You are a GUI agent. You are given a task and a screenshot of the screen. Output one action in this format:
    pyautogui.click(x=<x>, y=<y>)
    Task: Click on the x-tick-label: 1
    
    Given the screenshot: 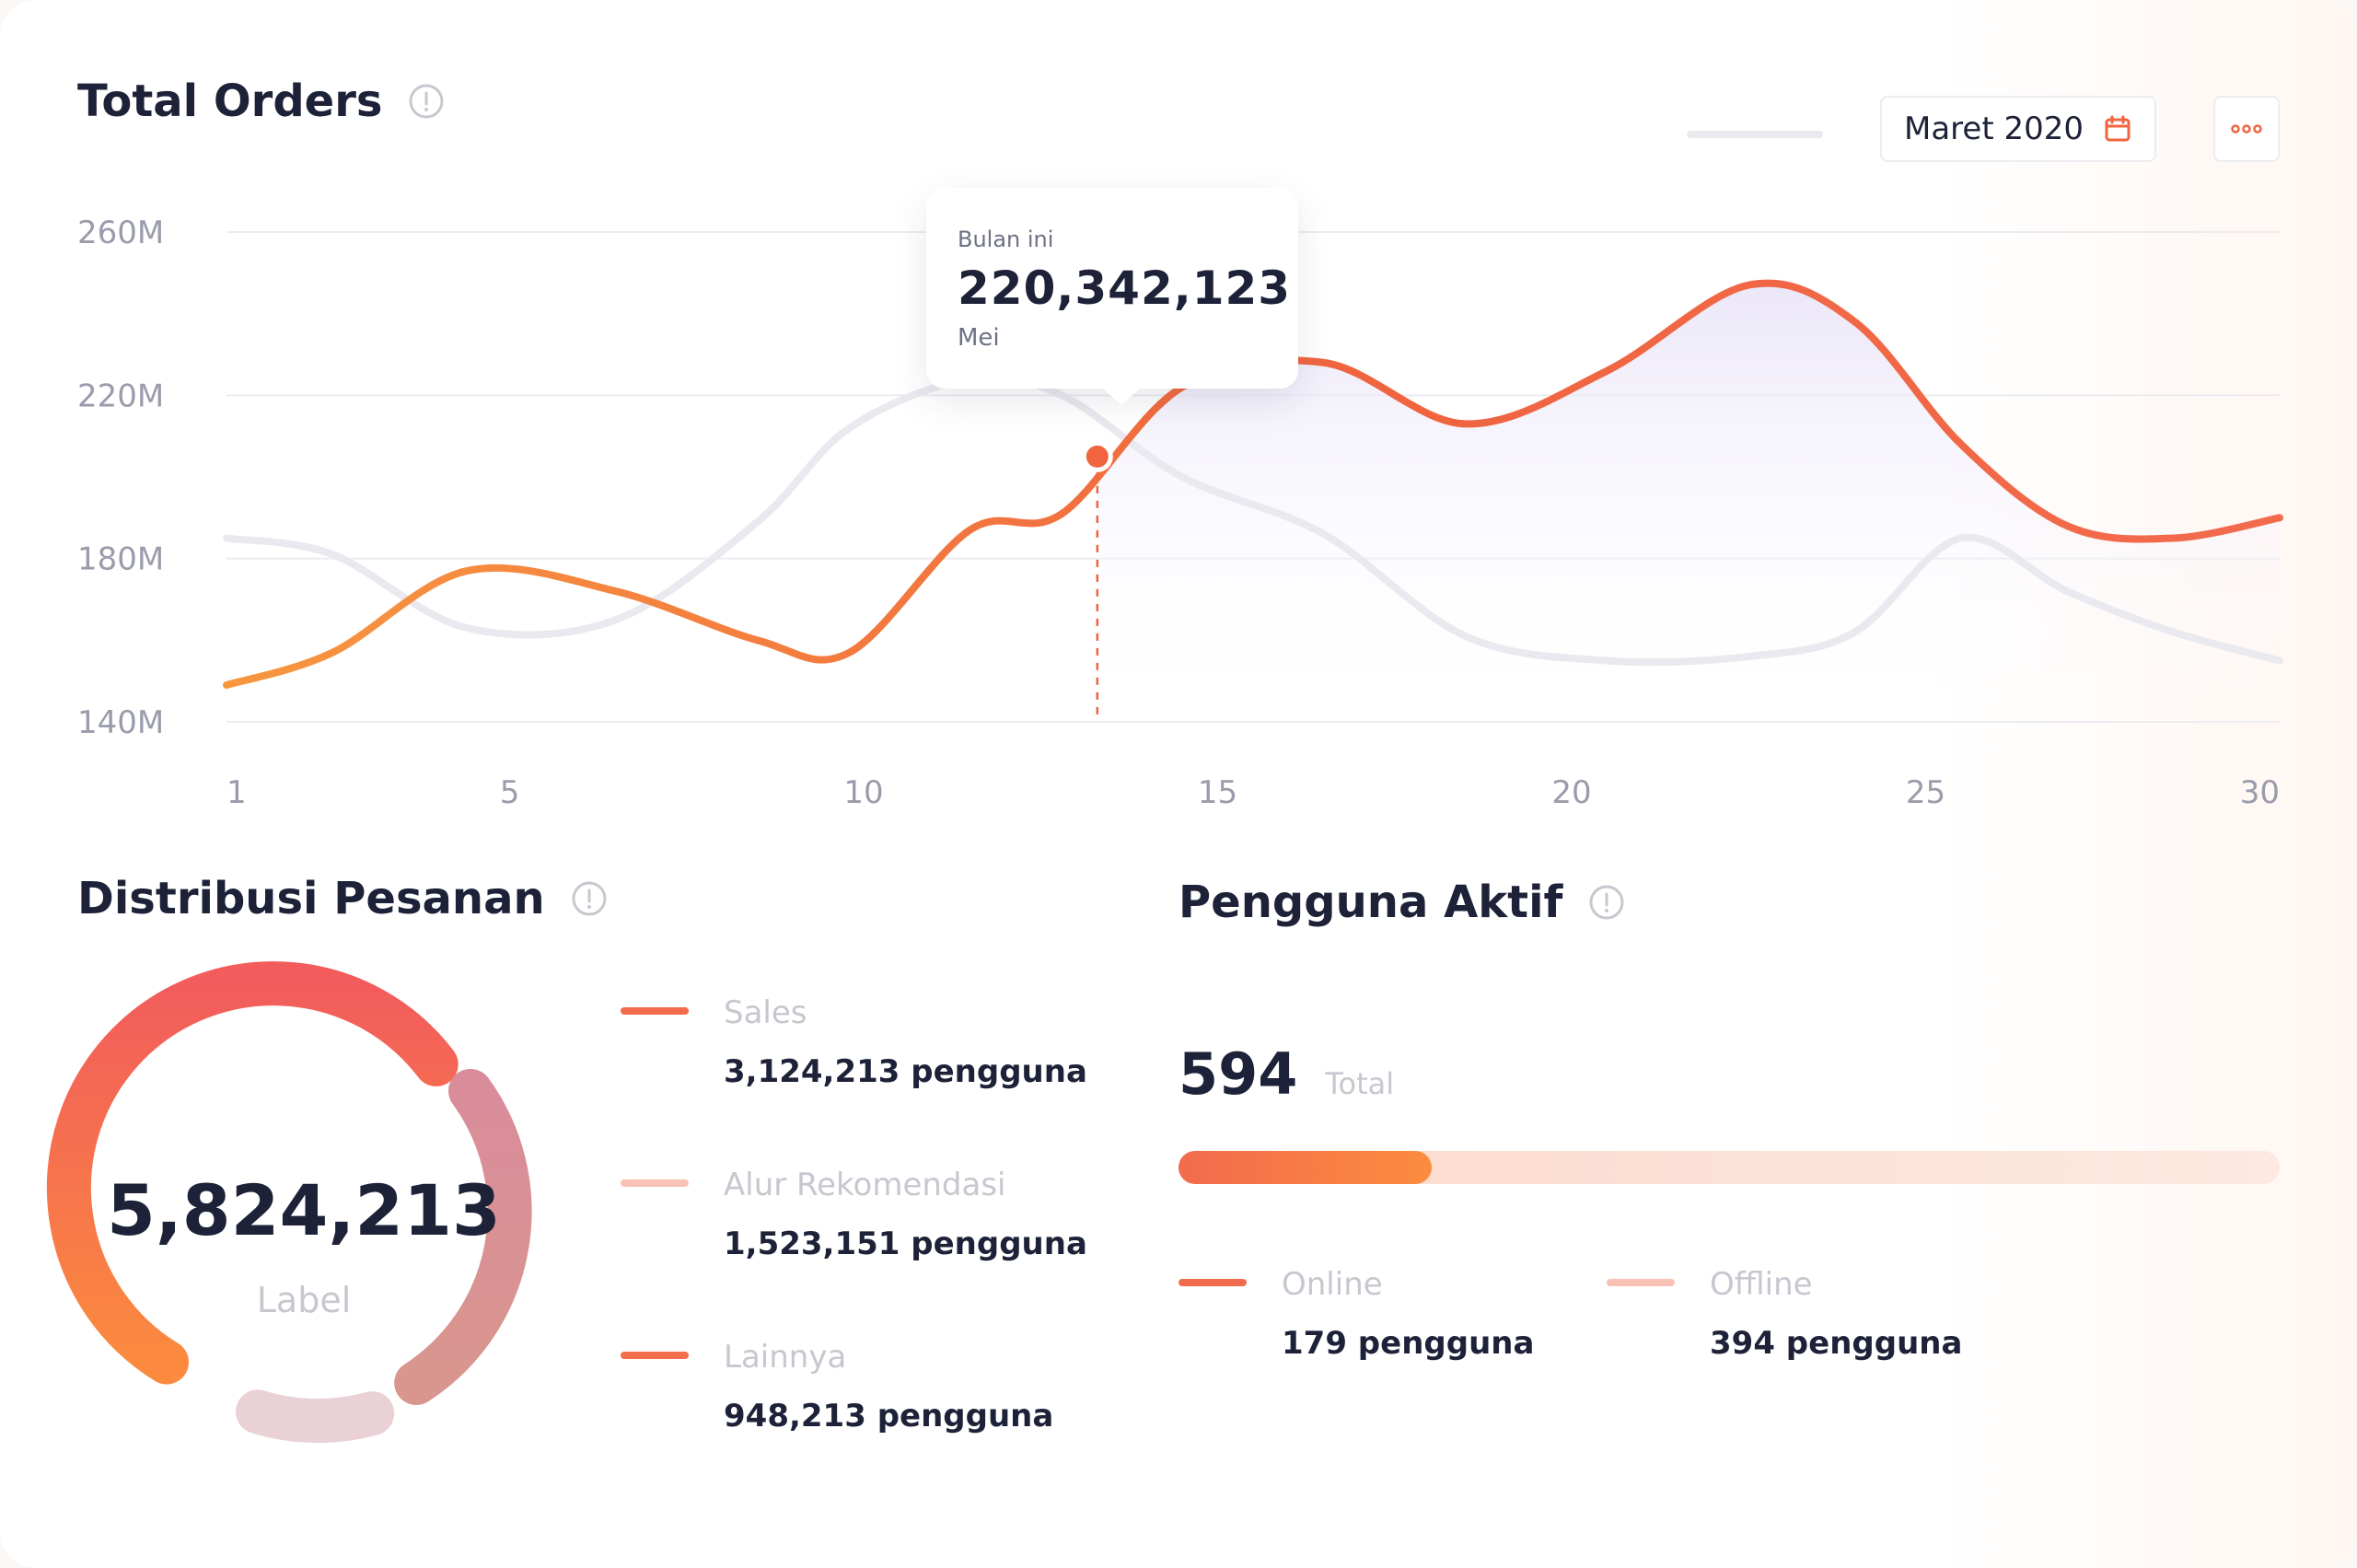 What is the action you would take?
    pyautogui.click(x=236, y=792)
    